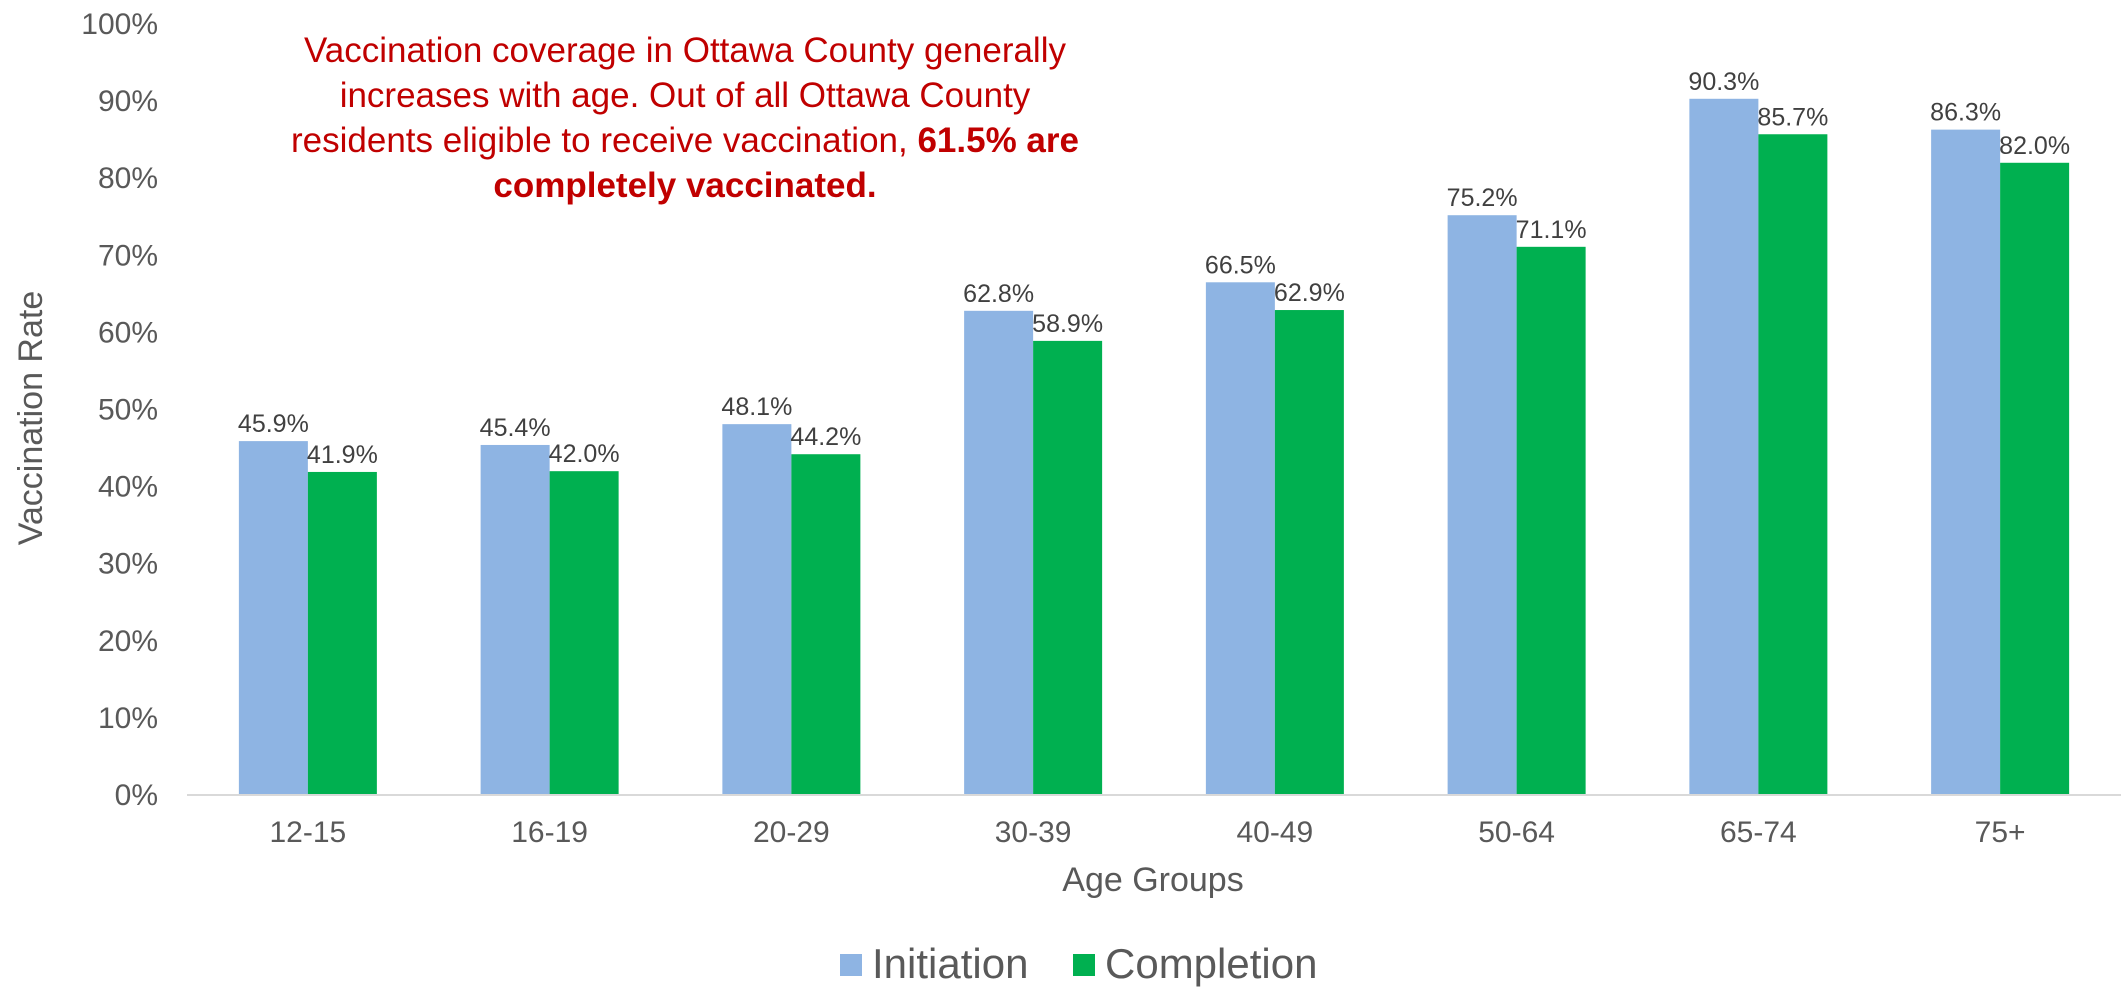  Describe the element at coordinates (128, 178) in the screenshot. I see `y-tick-label: 80%` at that location.